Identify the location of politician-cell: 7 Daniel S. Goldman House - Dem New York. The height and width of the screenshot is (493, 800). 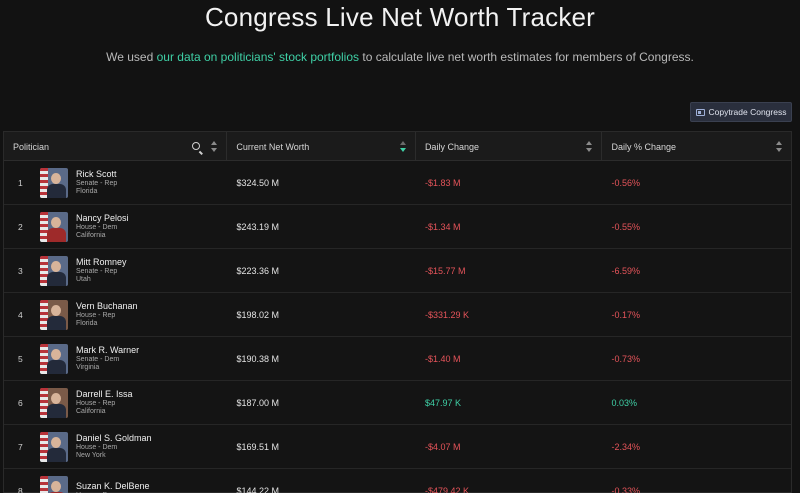
(115, 447).